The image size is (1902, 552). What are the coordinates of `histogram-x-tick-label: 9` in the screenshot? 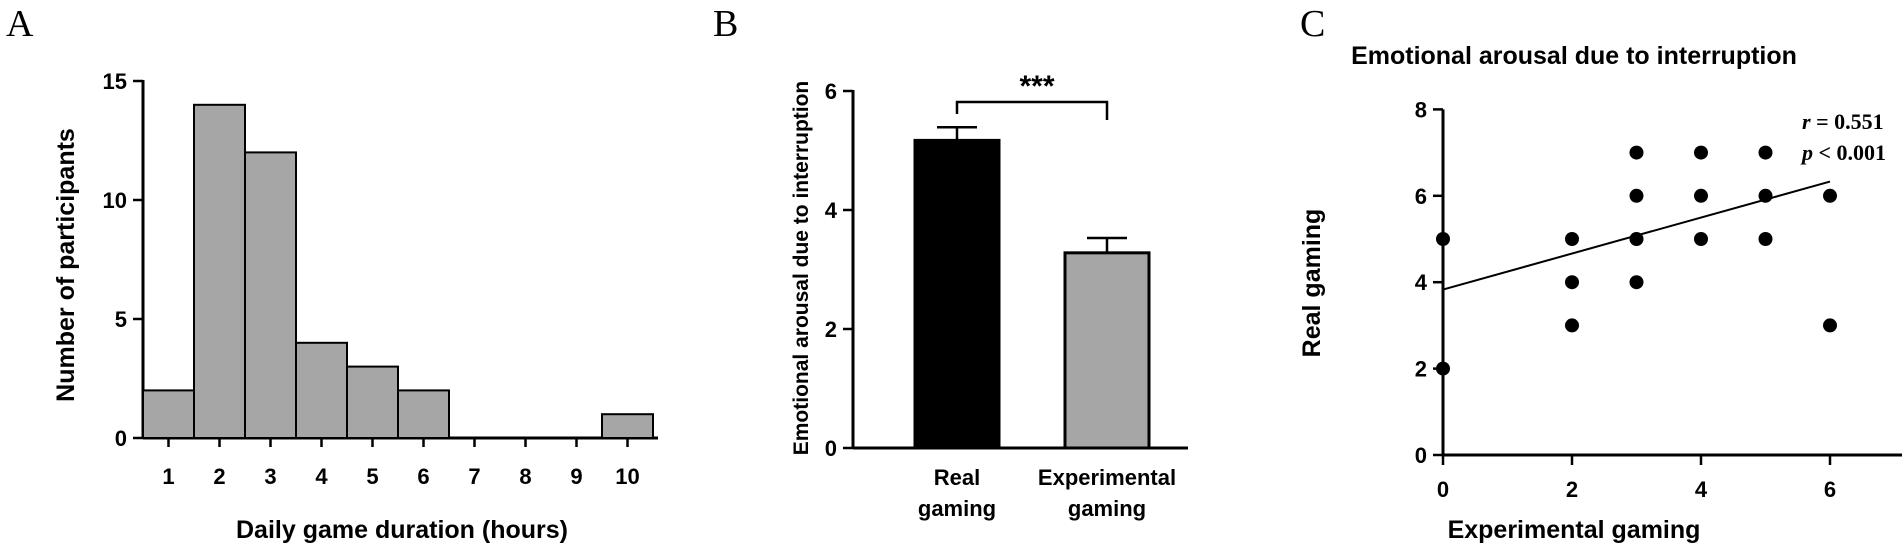 It's located at (576, 476).